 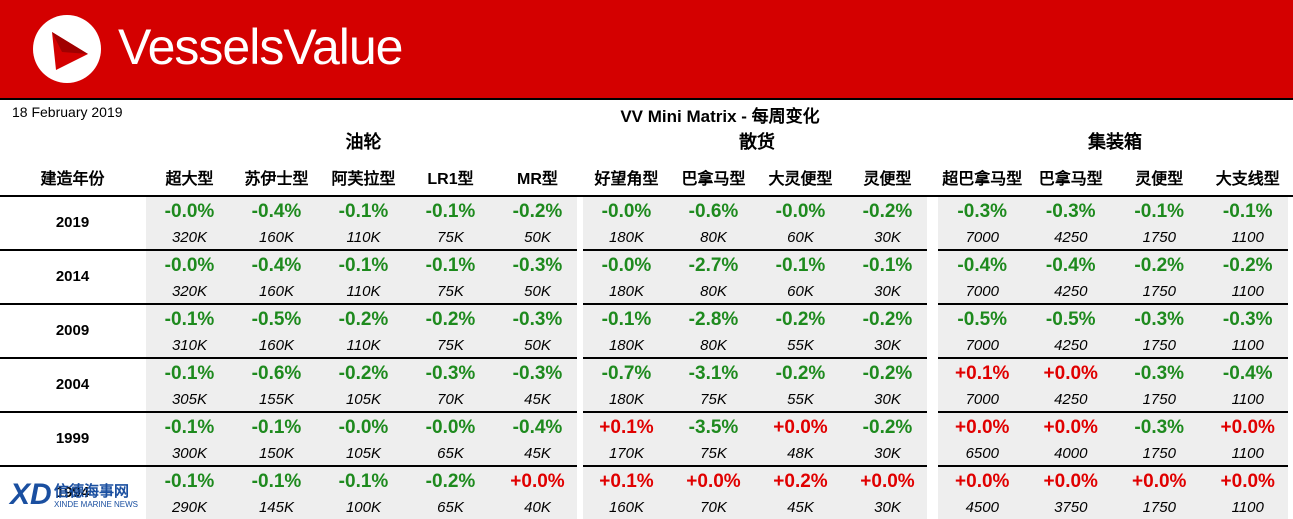 What do you see at coordinates (537, 291) in the screenshot?
I see `value: 50K` at bounding box center [537, 291].